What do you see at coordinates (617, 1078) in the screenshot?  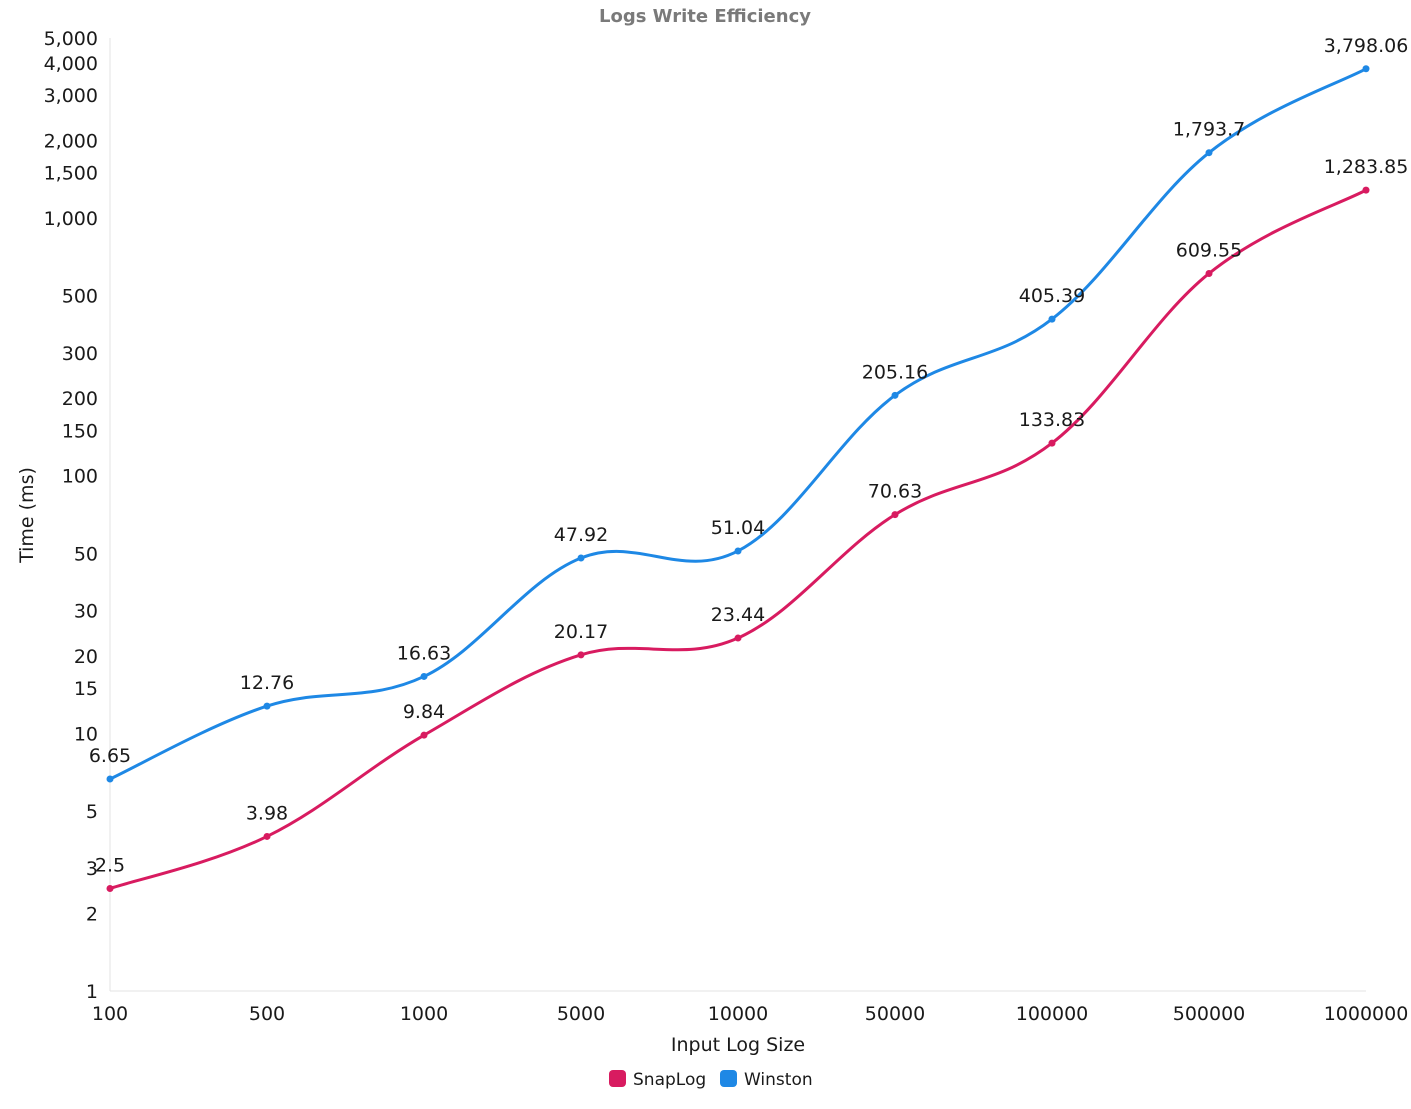 I see `legend-swatch-snaplog` at bounding box center [617, 1078].